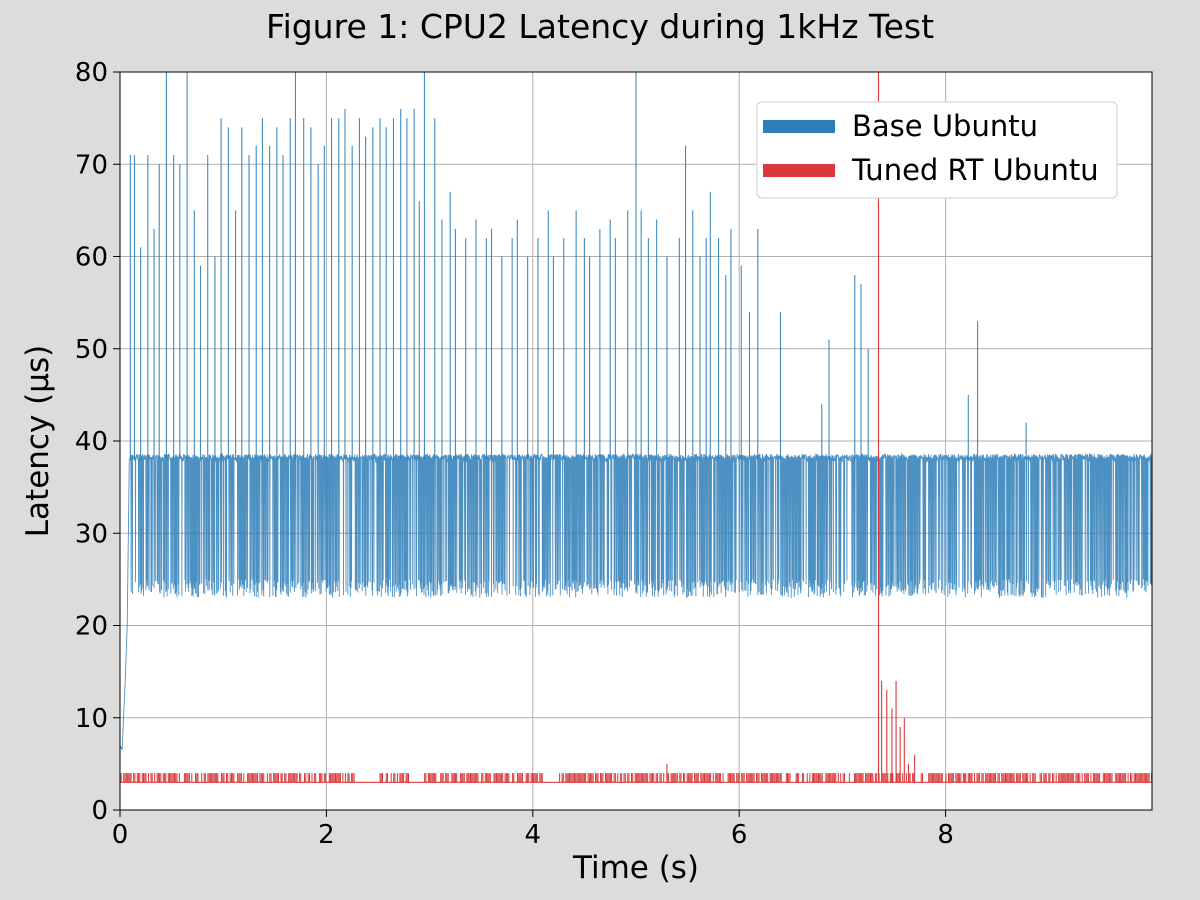 The height and width of the screenshot is (900, 1200). I want to click on y-tick-label: 50, so click(91, 350).